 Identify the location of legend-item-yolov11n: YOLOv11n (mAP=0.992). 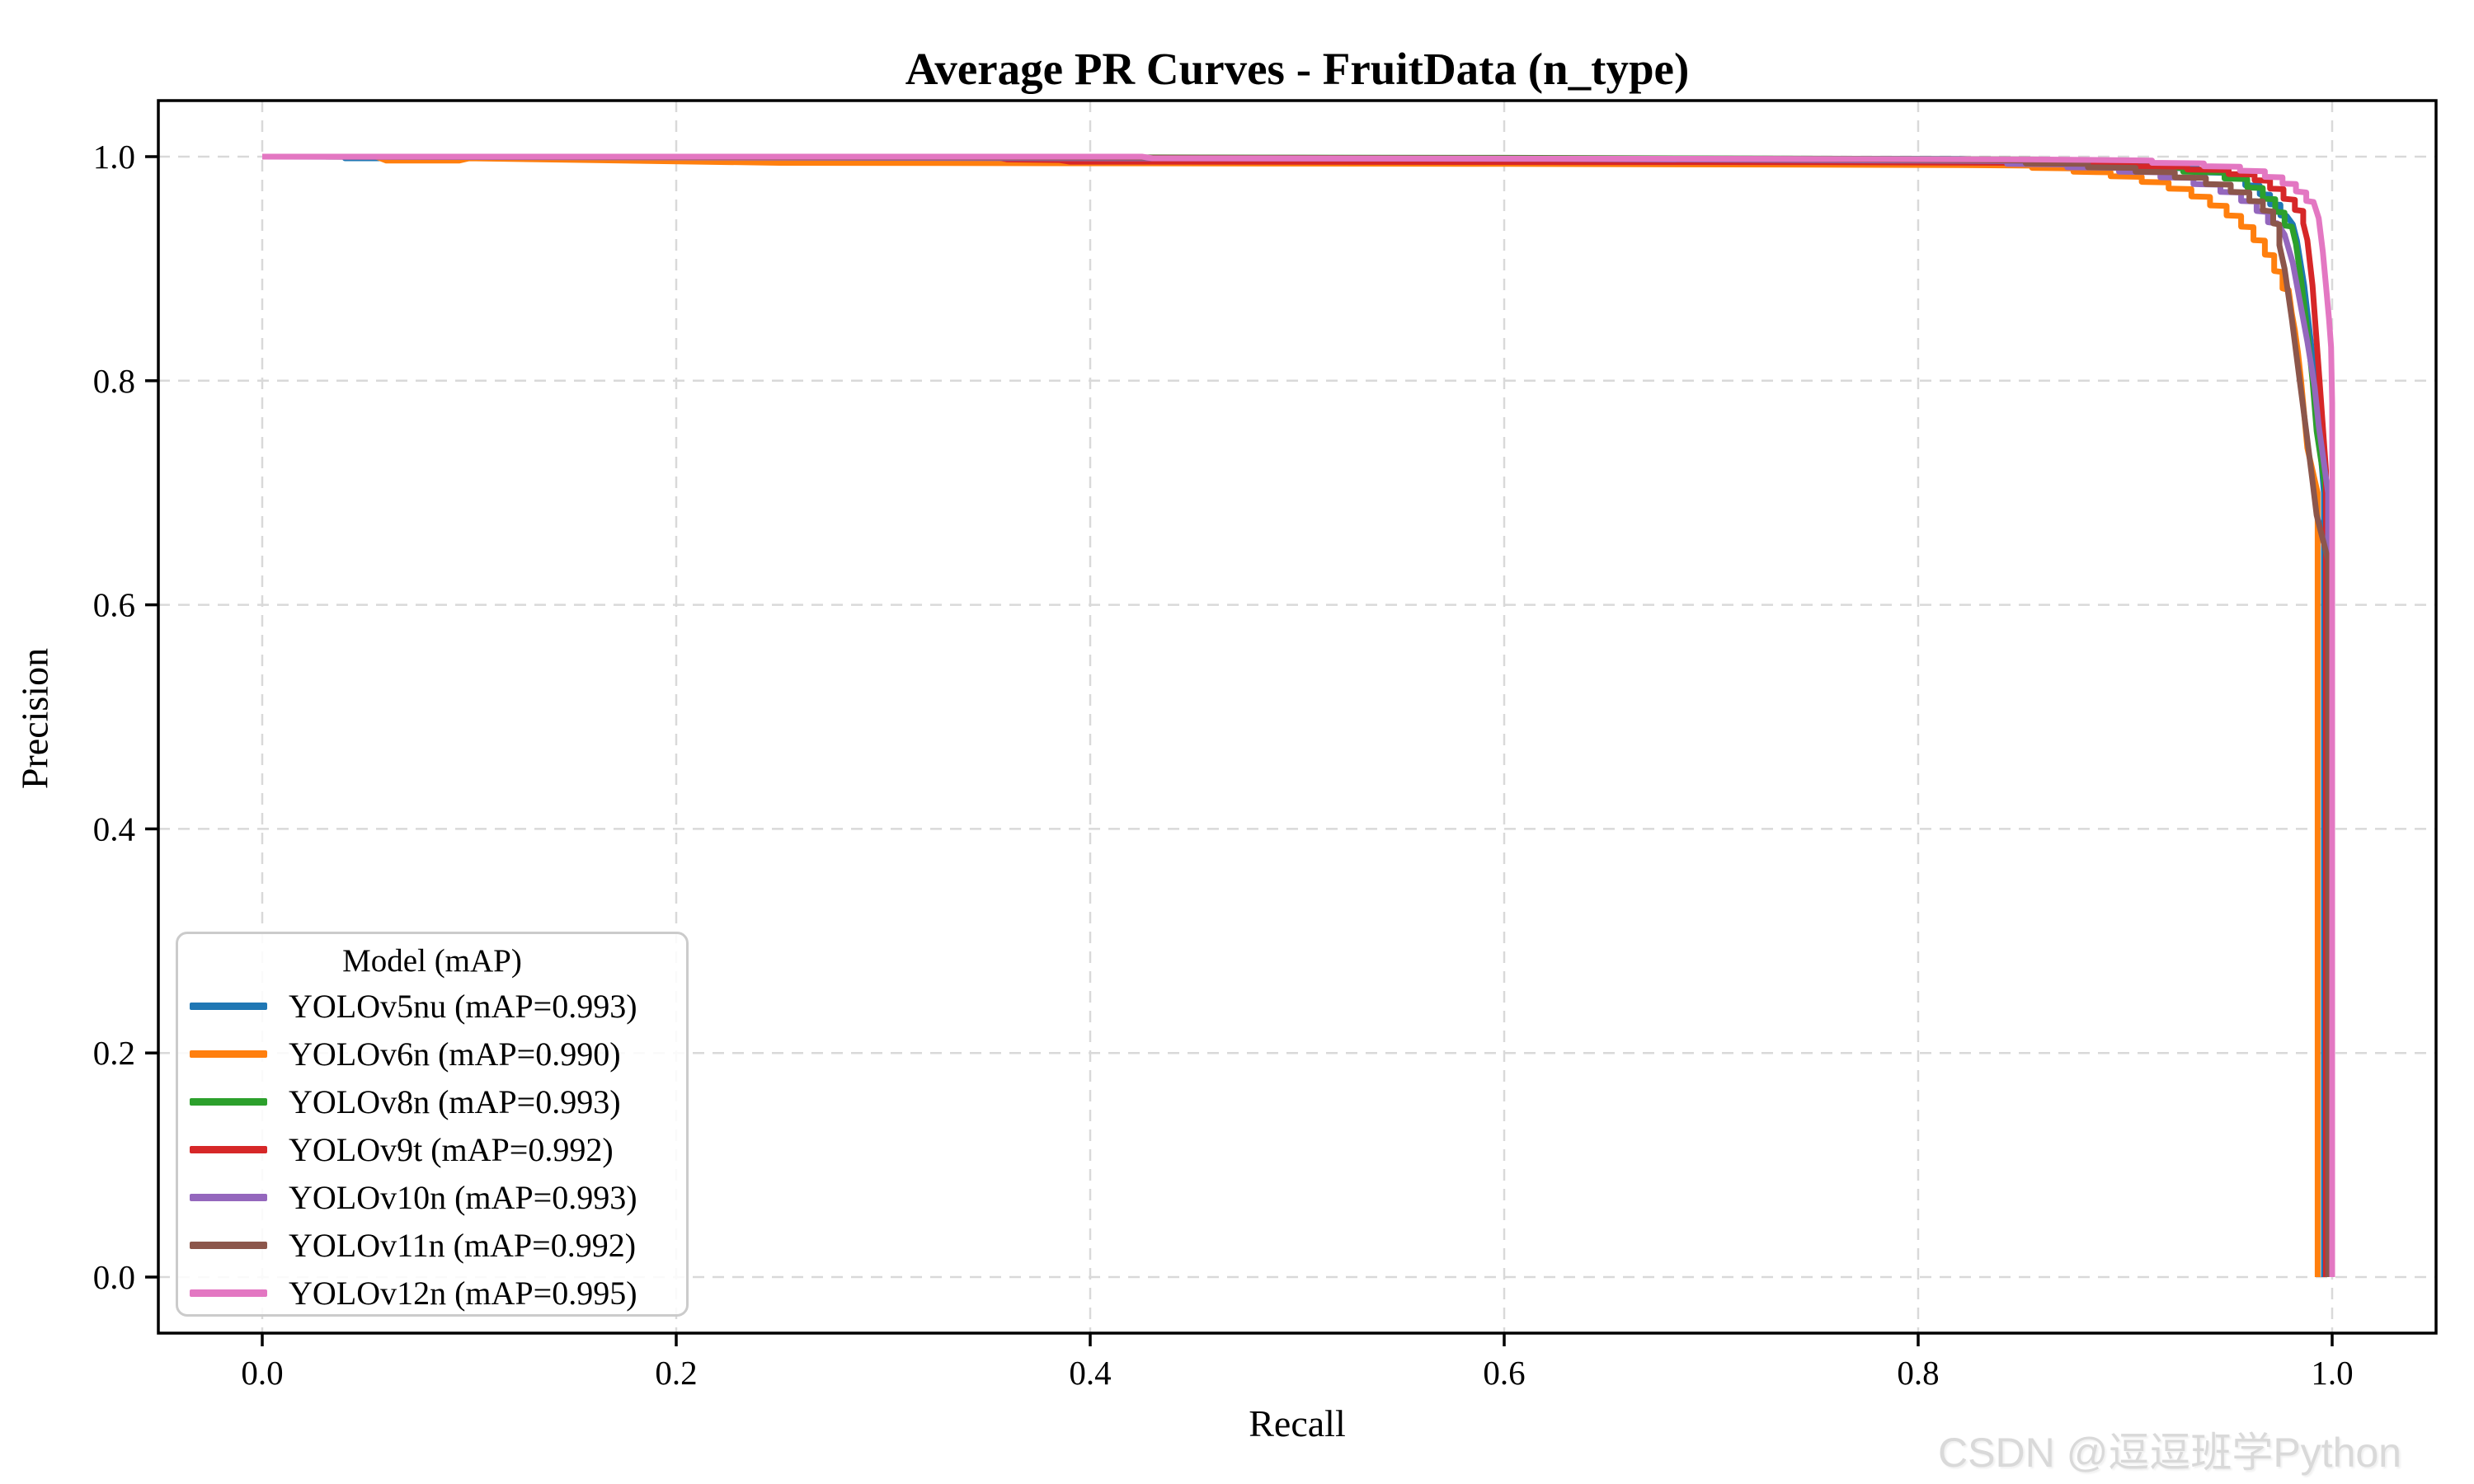
(432, 1245).